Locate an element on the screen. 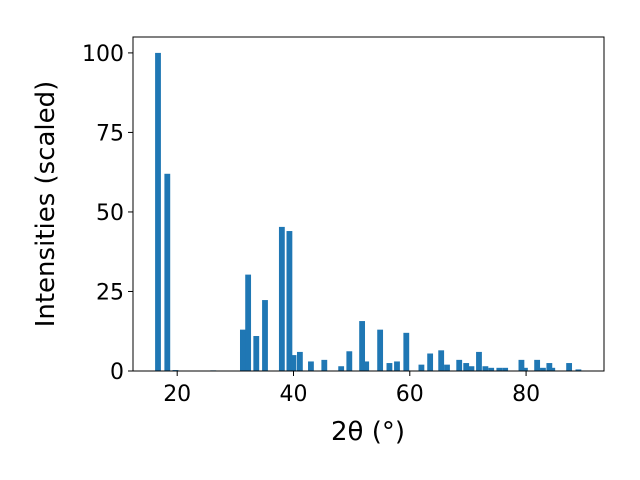 This screenshot has height=480, width=640. x-tick-label: 60 is located at coordinates (410, 394).